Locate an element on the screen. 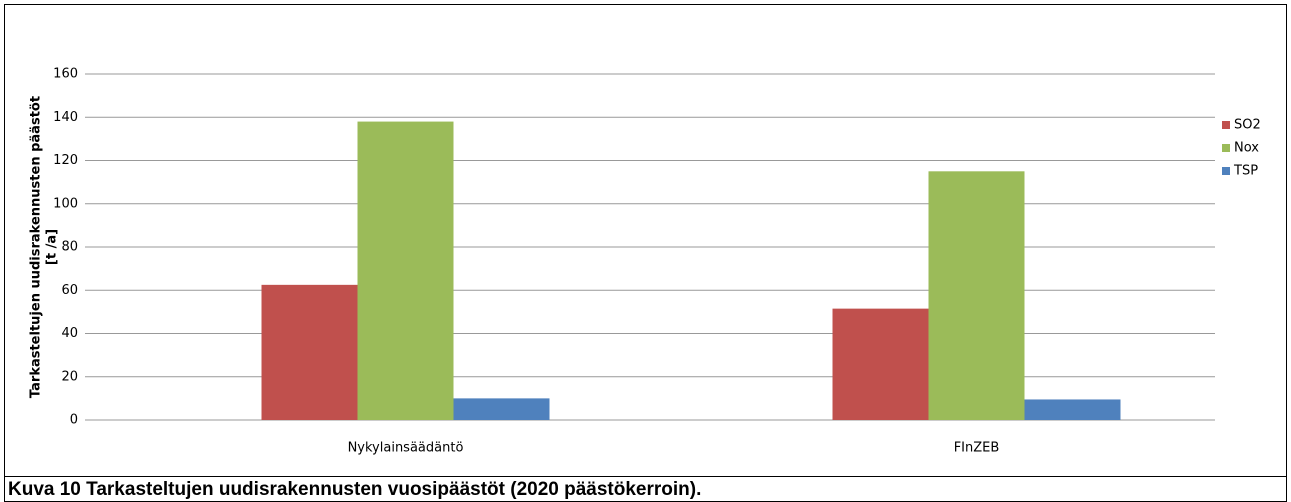 Image resolution: width=1291 pixels, height=502 pixels. y-tick-label: 160 is located at coordinates (65, 74).